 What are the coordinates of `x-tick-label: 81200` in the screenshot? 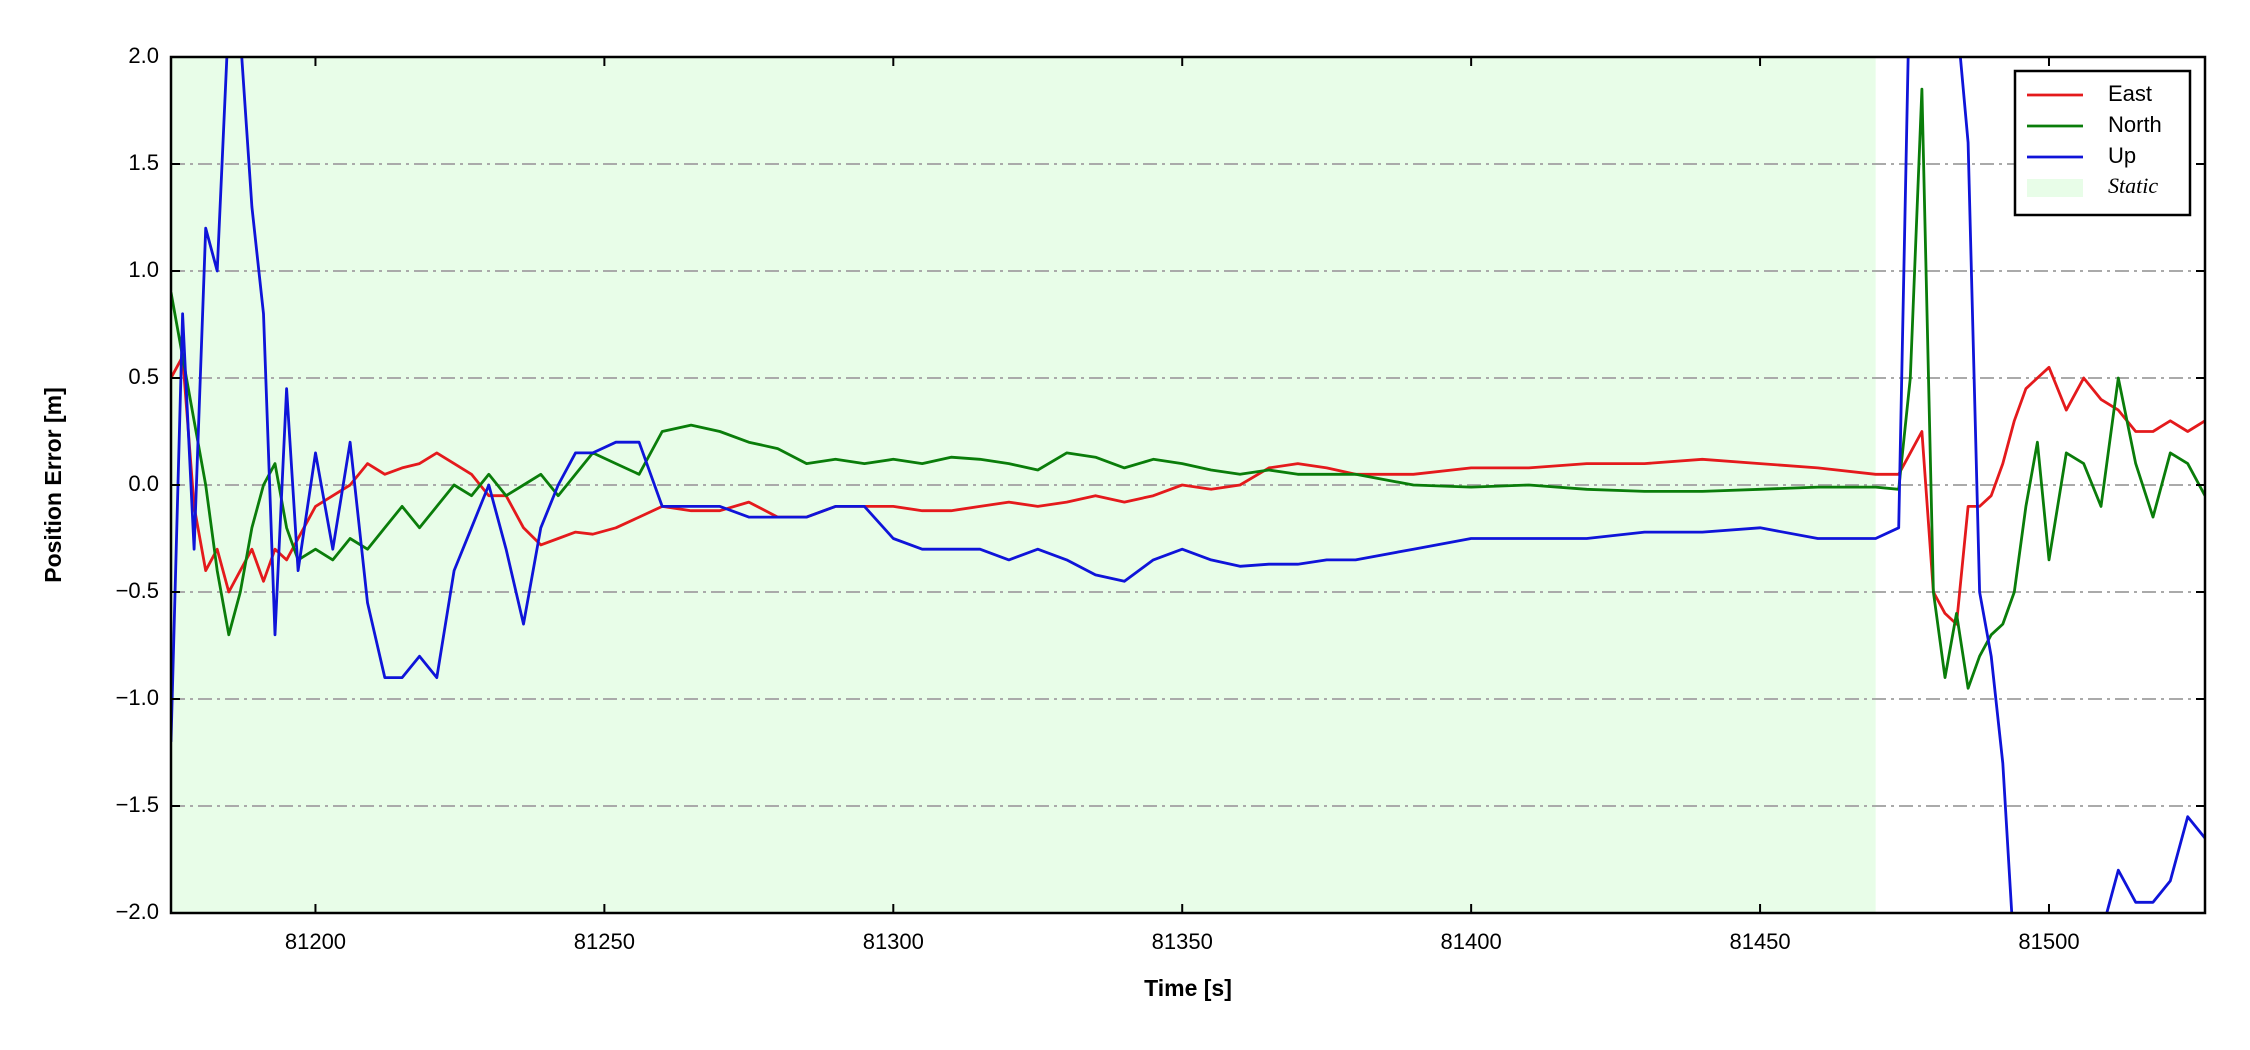 It's located at (315, 941).